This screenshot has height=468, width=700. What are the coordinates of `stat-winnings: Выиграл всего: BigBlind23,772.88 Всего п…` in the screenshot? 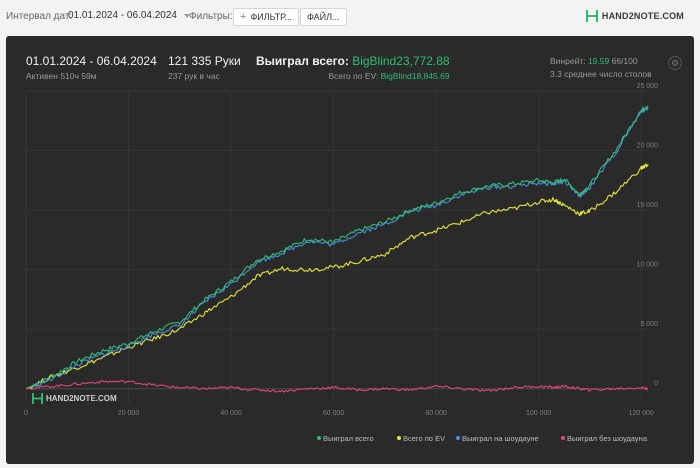 It's located at (353, 67).